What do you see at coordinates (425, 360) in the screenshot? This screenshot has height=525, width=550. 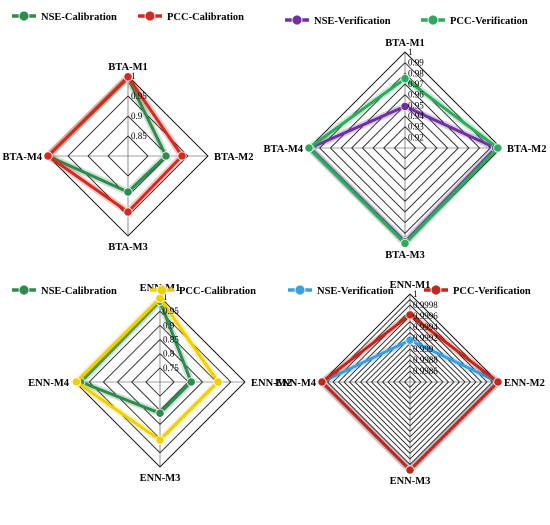 I see `tick-label: 0.9988` at bounding box center [425, 360].